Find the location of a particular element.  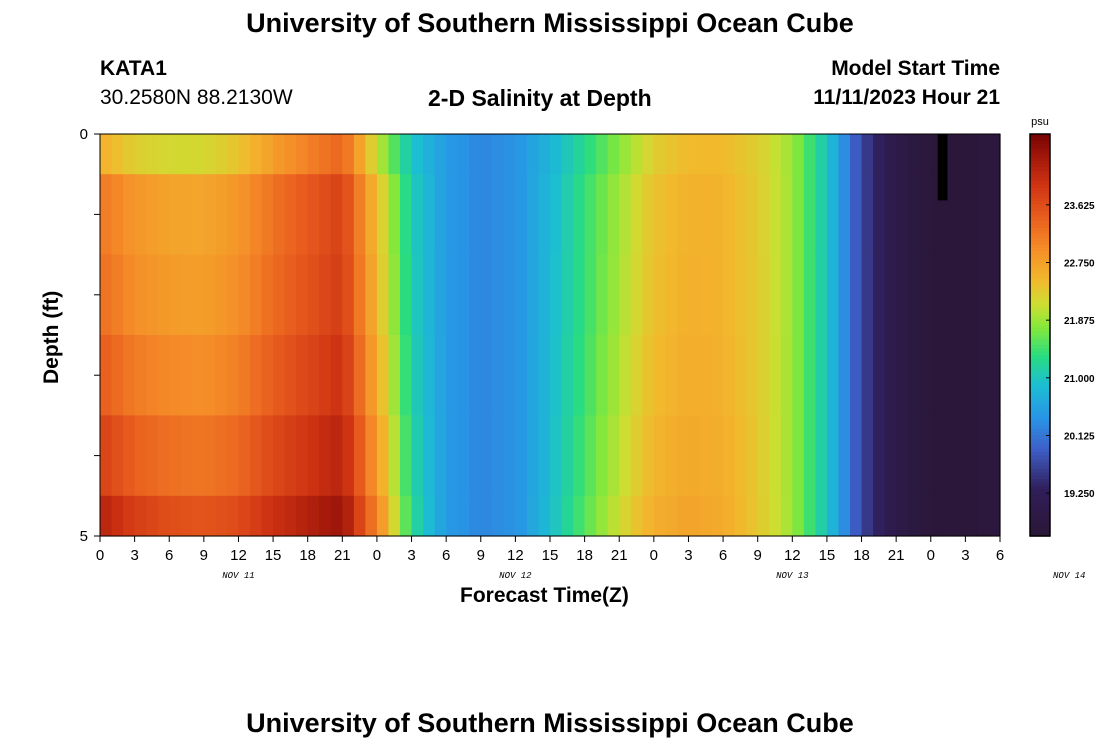

x-tick-label: 9 is located at coordinates (204, 555).